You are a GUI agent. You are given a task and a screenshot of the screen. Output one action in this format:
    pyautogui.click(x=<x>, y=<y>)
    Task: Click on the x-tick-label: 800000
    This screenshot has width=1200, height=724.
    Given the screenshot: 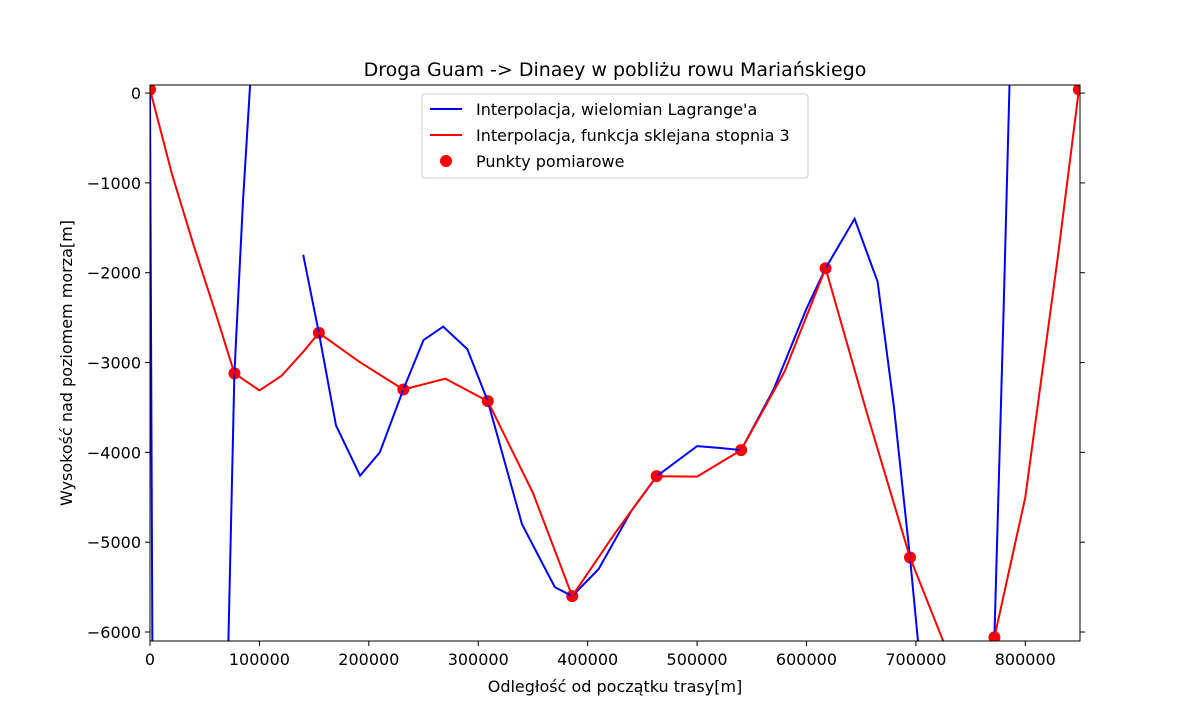 What is the action you would take?
    pyautogui.click(x=1025, y=659)
    